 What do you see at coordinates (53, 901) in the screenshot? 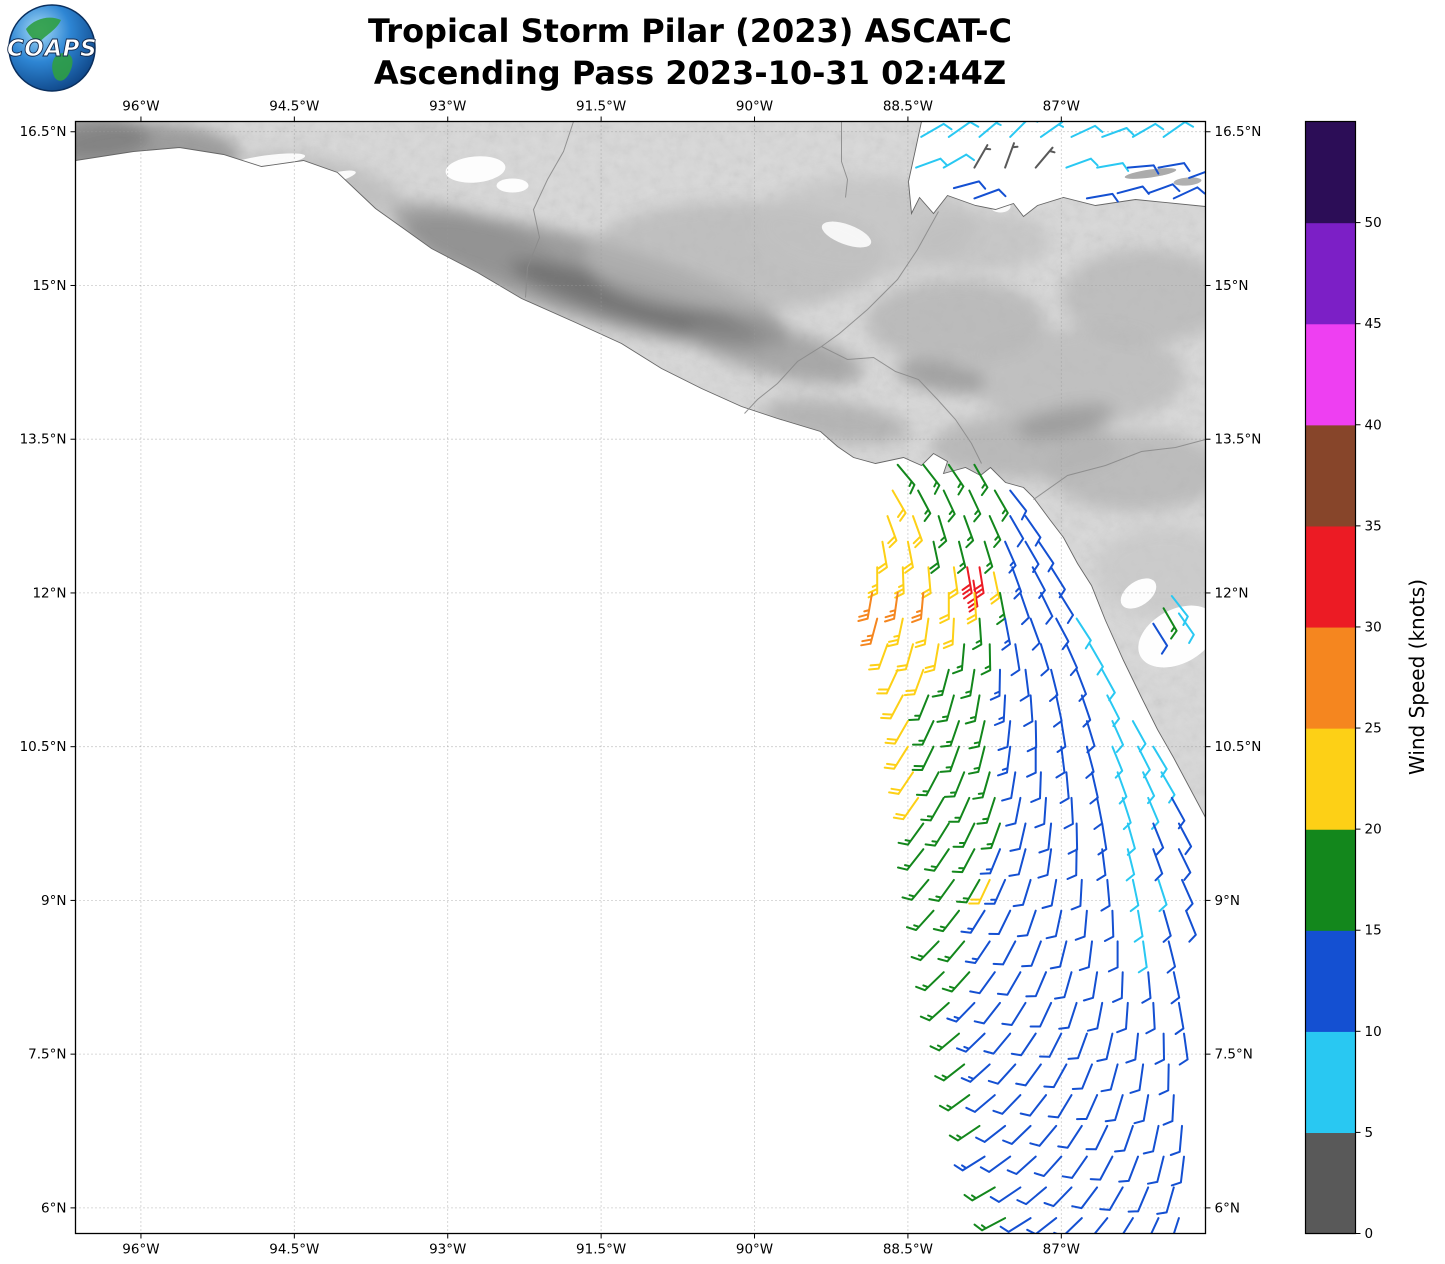
I see `y-tick-label-left: 9°N` at bounding box center [53, 901].